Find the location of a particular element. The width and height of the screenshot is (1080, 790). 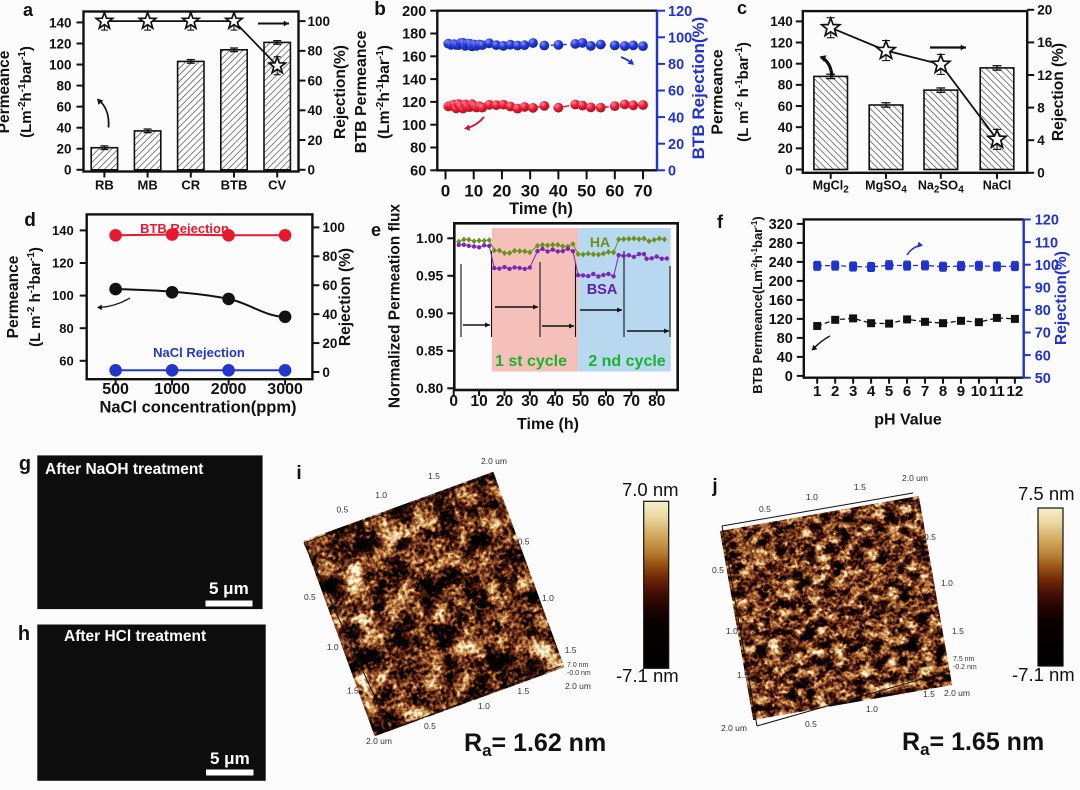

svg-text: 11 is located at coordinates (997, 391).